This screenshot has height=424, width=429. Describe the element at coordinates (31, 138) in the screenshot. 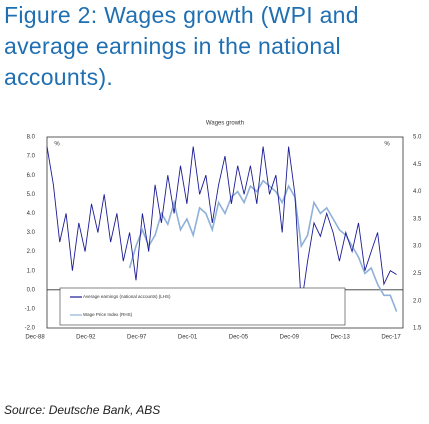

I see `y-tick-label: 8.0` at that location.